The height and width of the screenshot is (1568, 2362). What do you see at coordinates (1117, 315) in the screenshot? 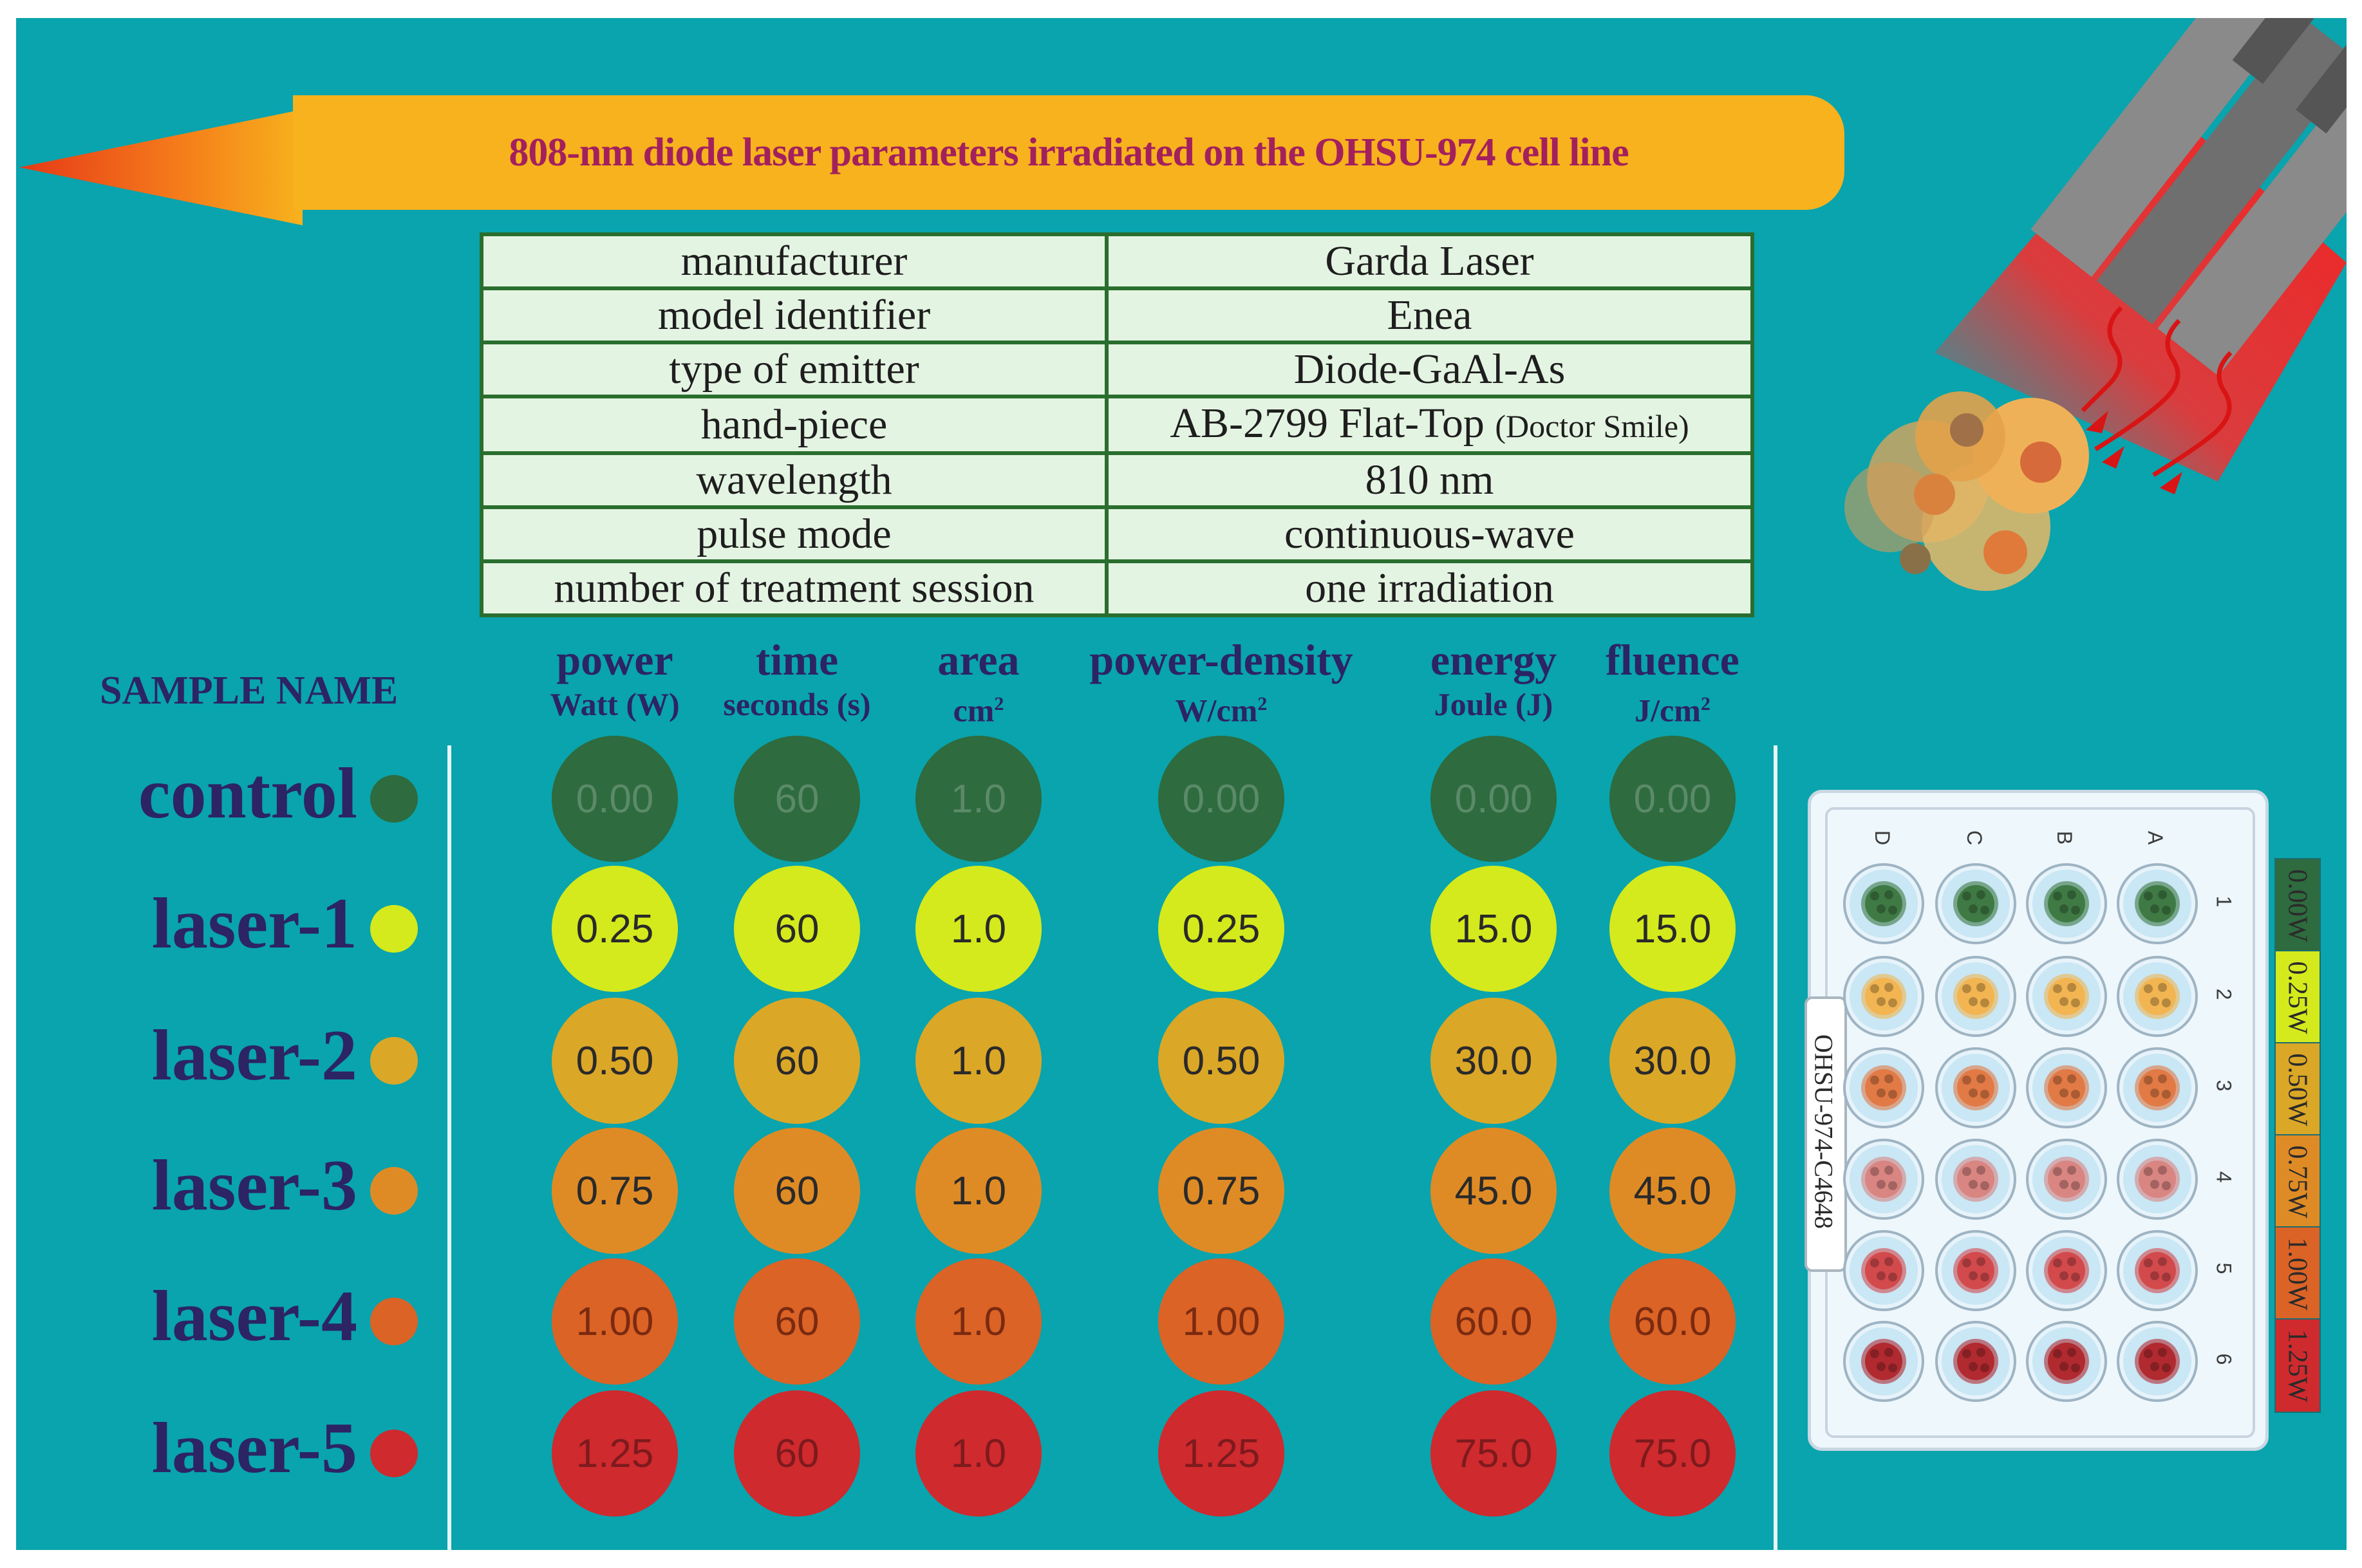
I see `parameter-row: model identifier Enea` at bounding box center [1117, 315].